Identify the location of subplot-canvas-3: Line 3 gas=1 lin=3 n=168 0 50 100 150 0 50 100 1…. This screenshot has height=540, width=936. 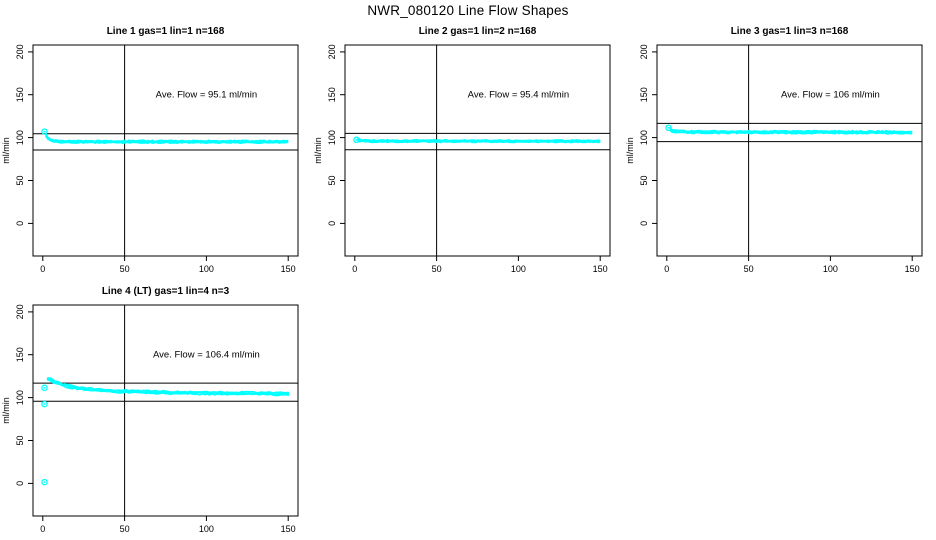
(774, 150).